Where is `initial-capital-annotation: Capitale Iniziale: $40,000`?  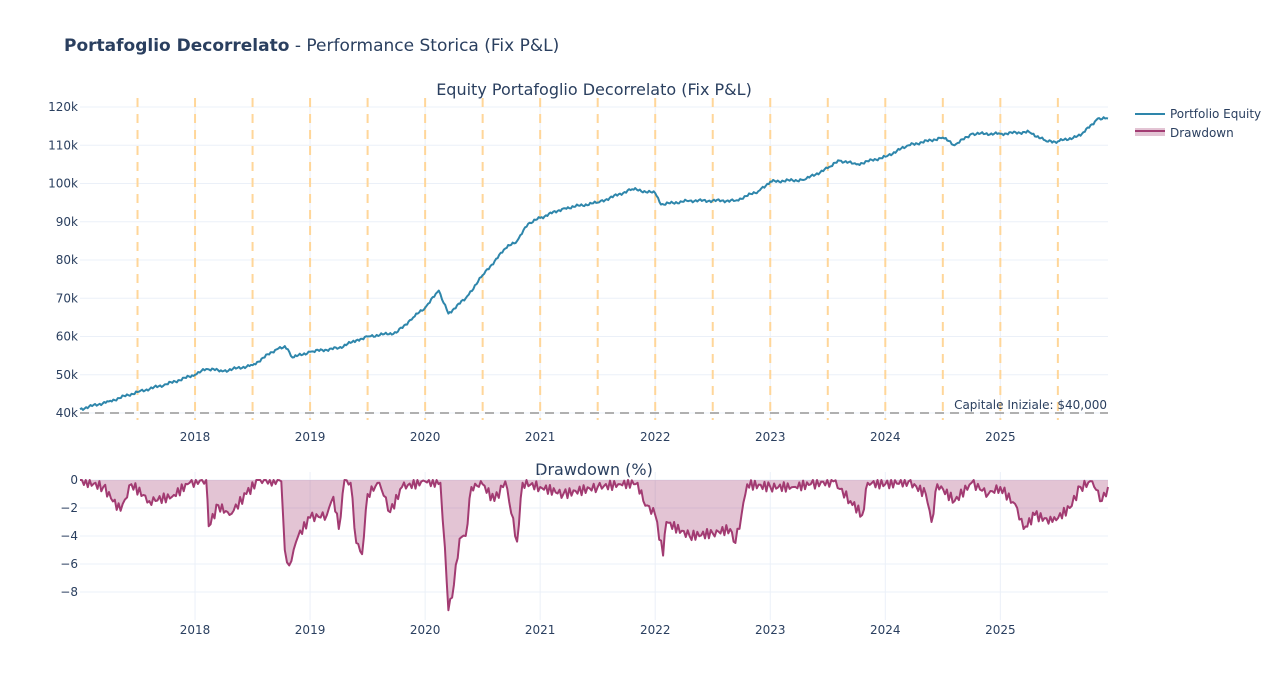 initial-capital-annotation: Capitale Iniziale: $40,000 is located at coordinates (1030, 405).